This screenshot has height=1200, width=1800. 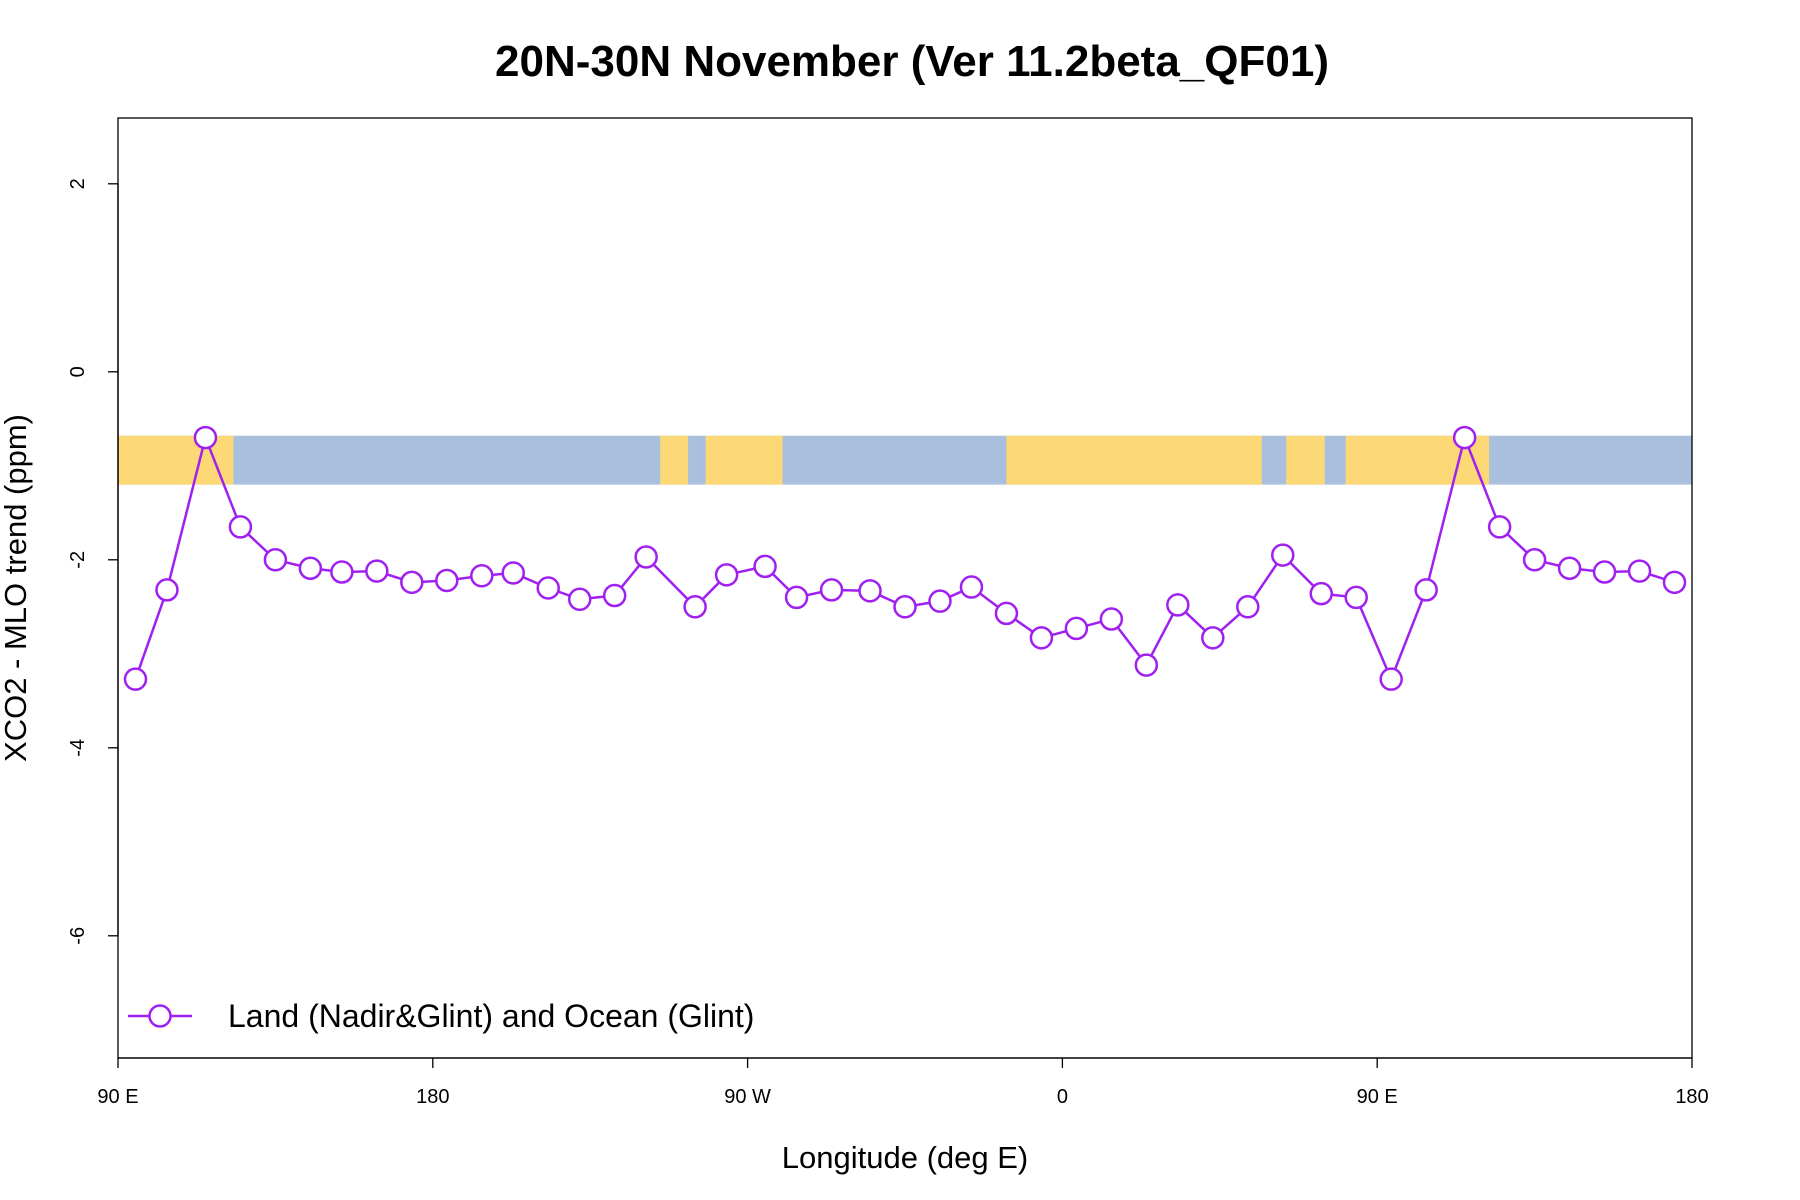 I want to click on x-tick-label: 90 W, so click(x=747, y=1097).